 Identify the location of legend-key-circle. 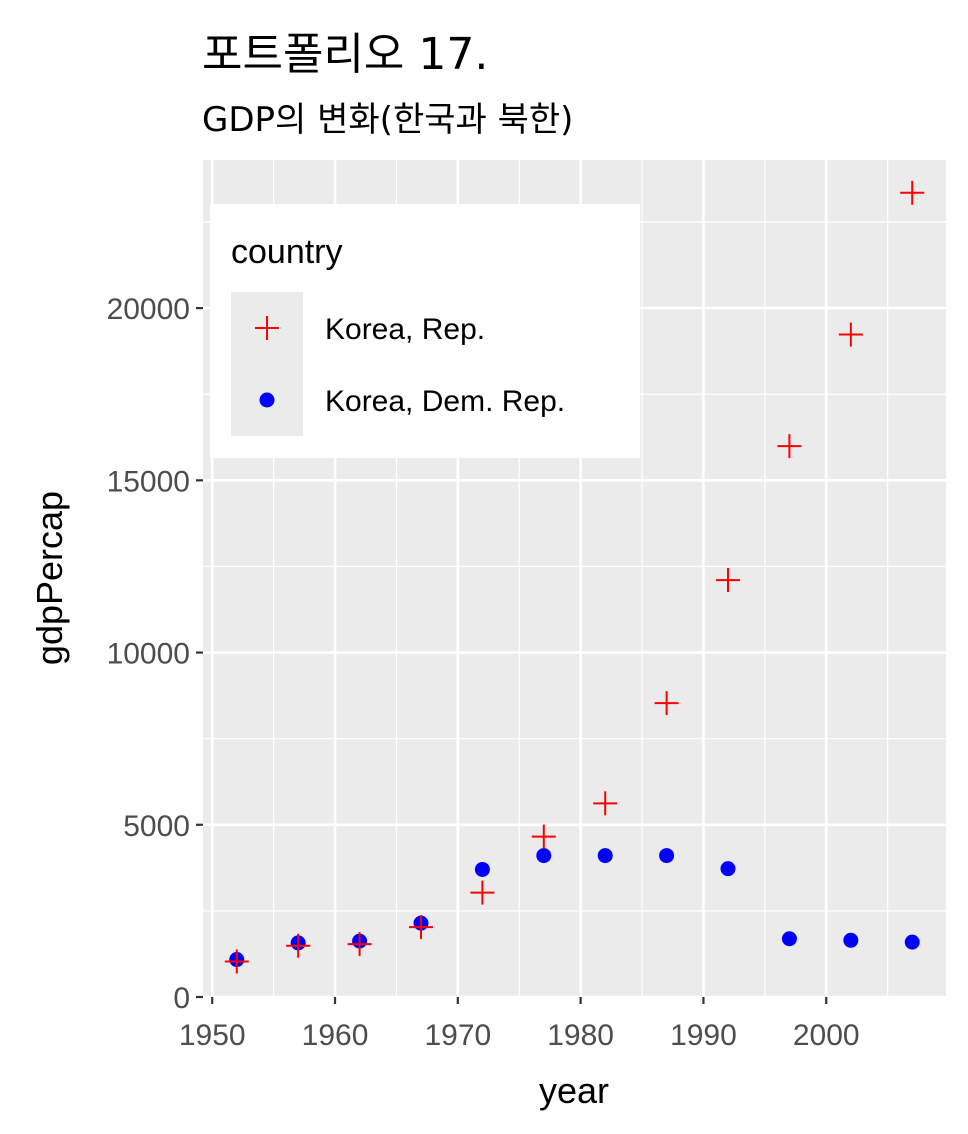
(267, 400).